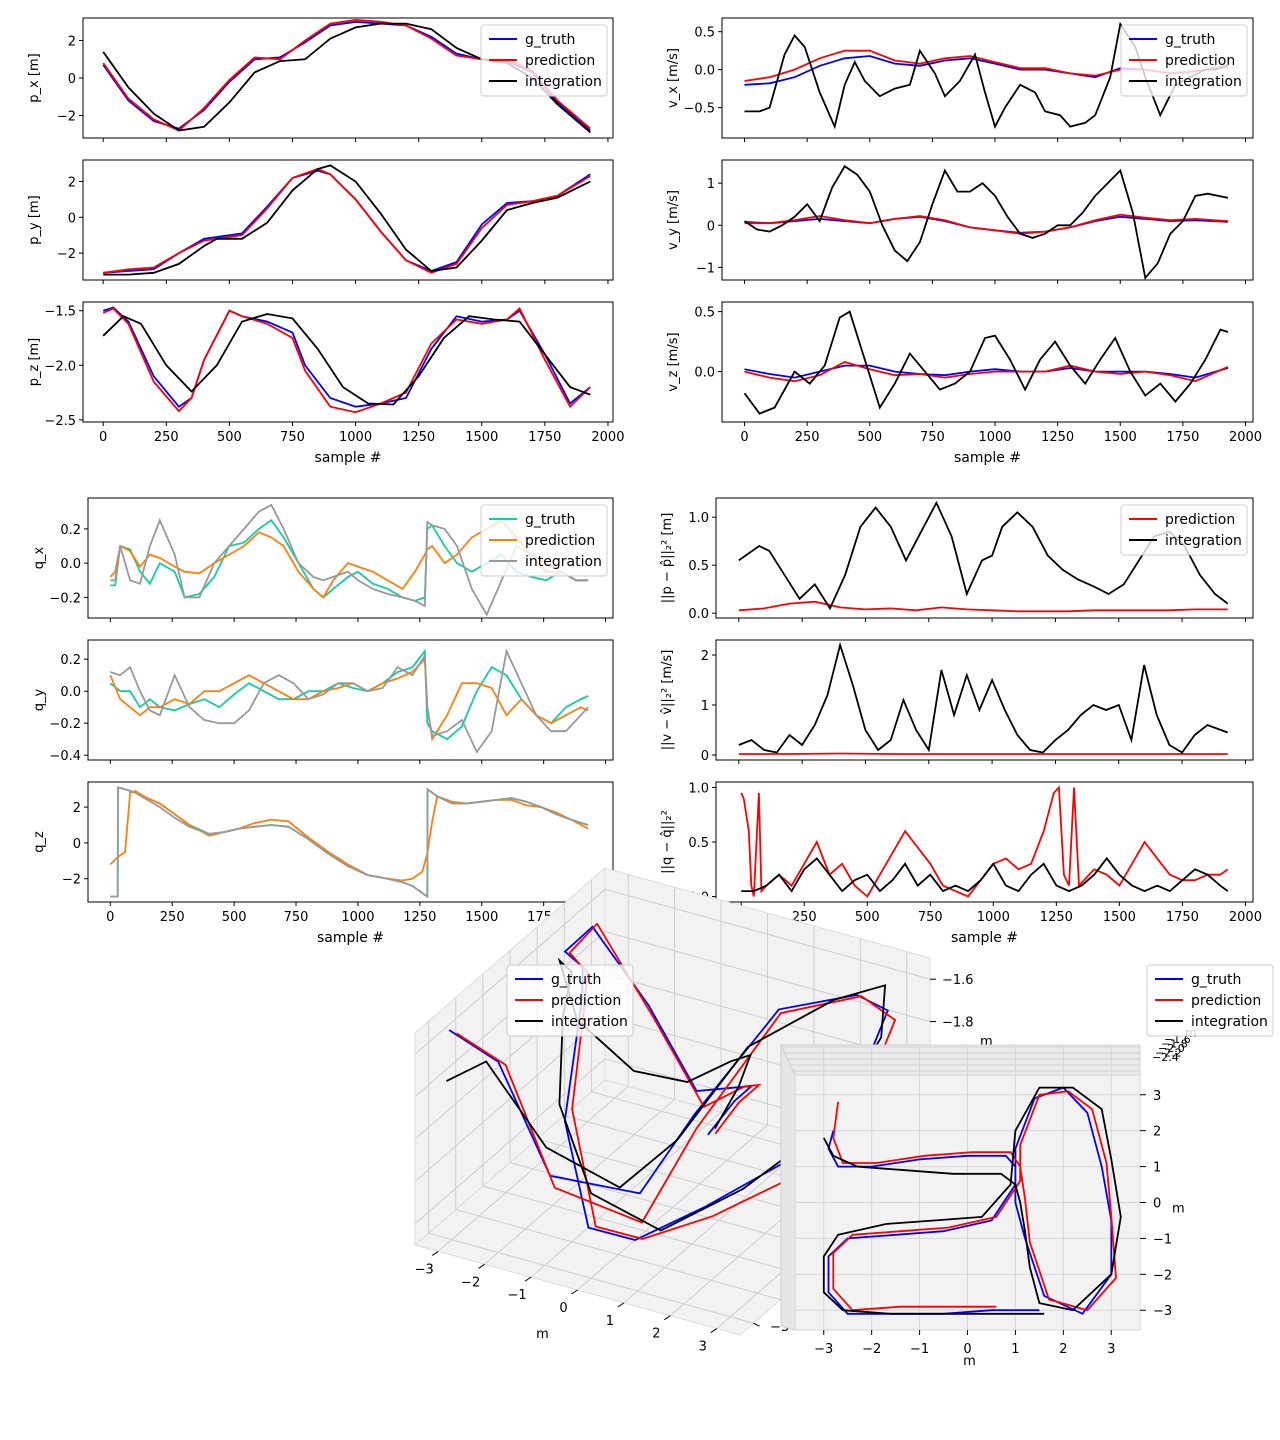 The image size is (1280, 1440). What do you see at coordinates (932, 437) in the screenshot?
I see `x-tick-label: 750` at bounding box center [932, 437].